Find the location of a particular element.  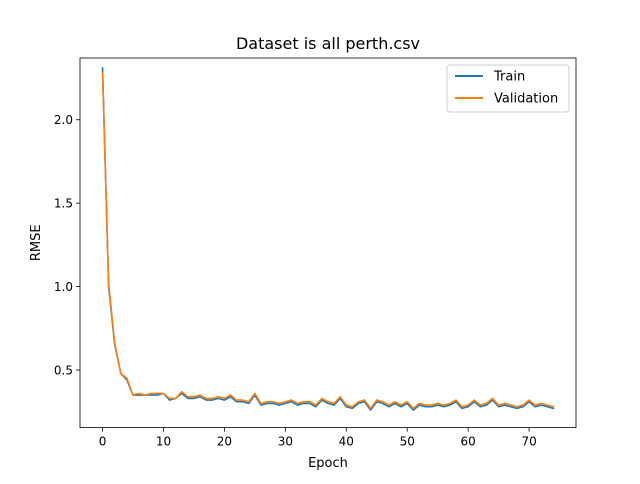

x-tick-label: 20 is located at coordinates (224, 442).